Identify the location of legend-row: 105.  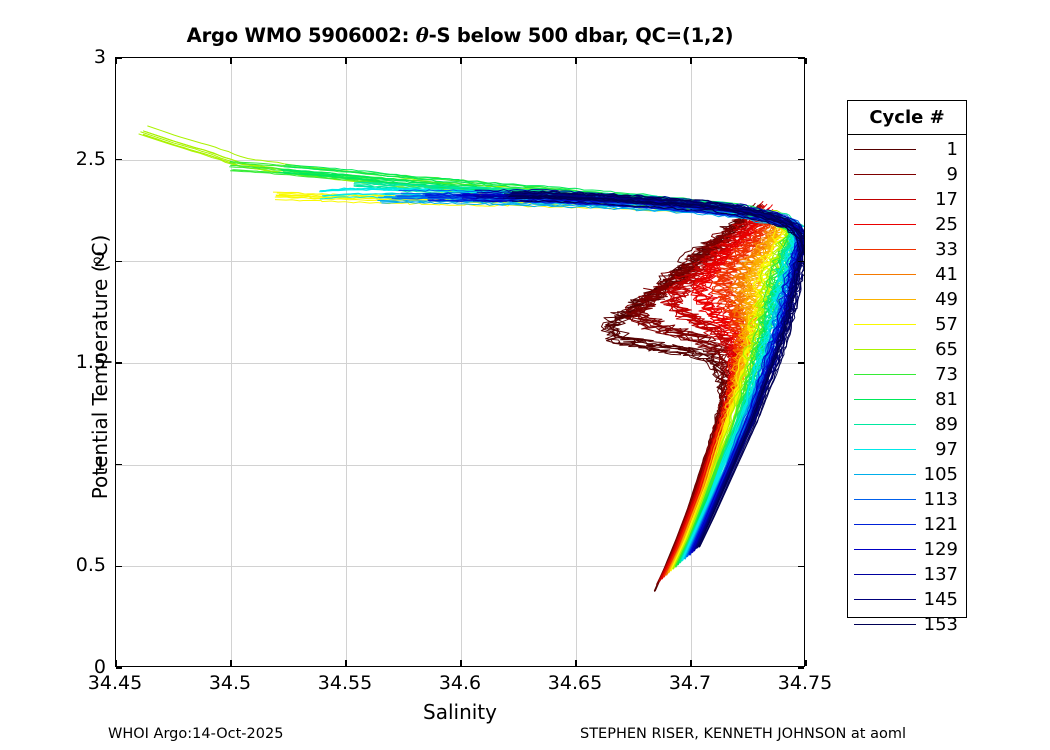
(907, 474).